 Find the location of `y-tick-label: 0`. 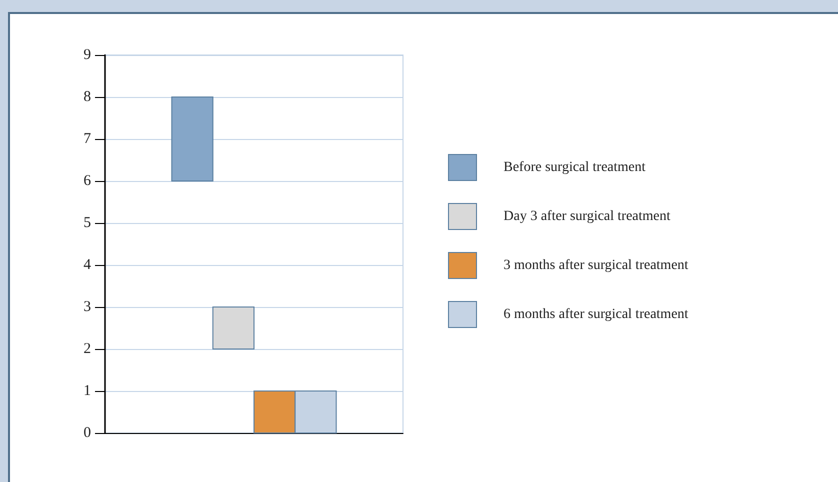

y-tick-label: 0 is located at coordinates (87, 433).